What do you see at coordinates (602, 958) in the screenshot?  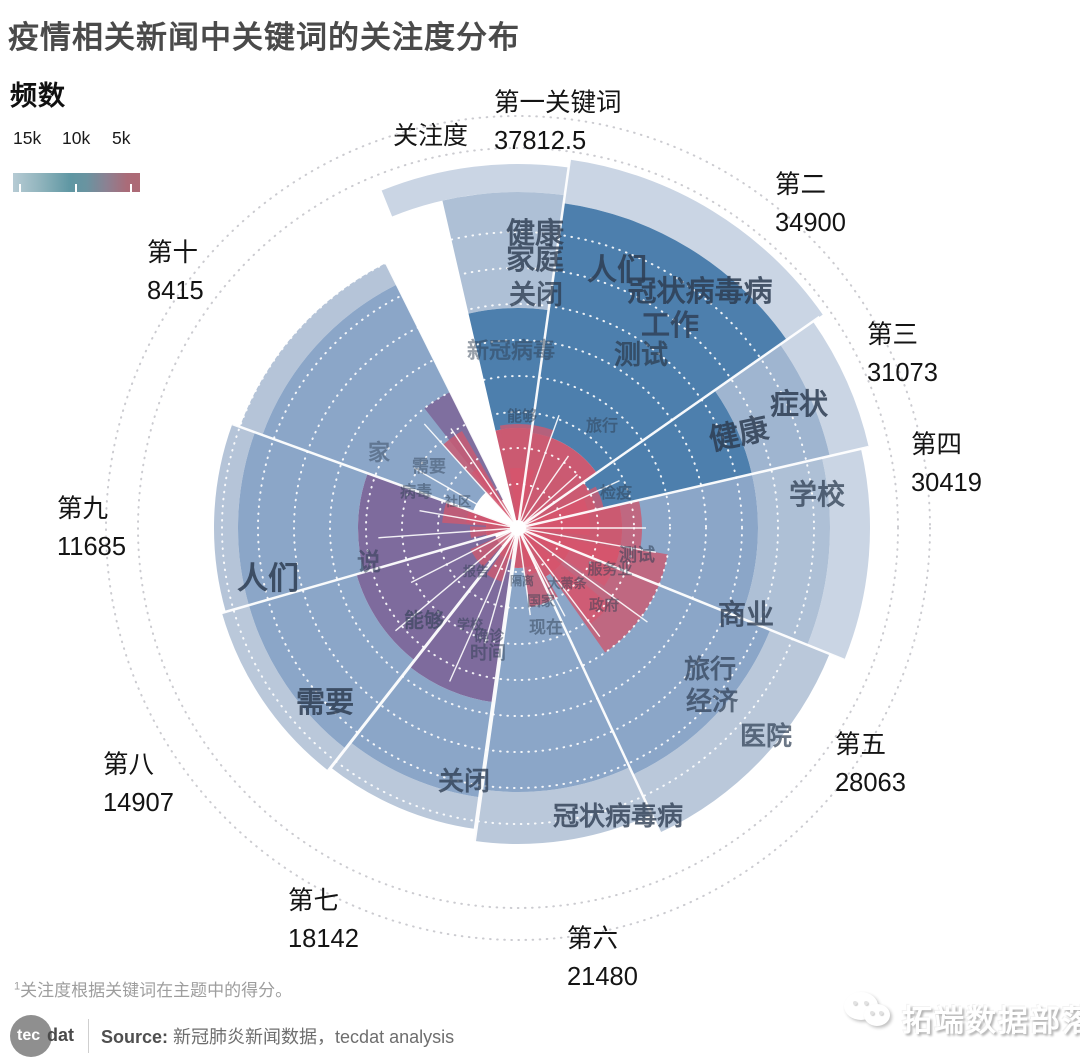 I see `topic-label: 第六 21480` at bounding box center [602, 958].